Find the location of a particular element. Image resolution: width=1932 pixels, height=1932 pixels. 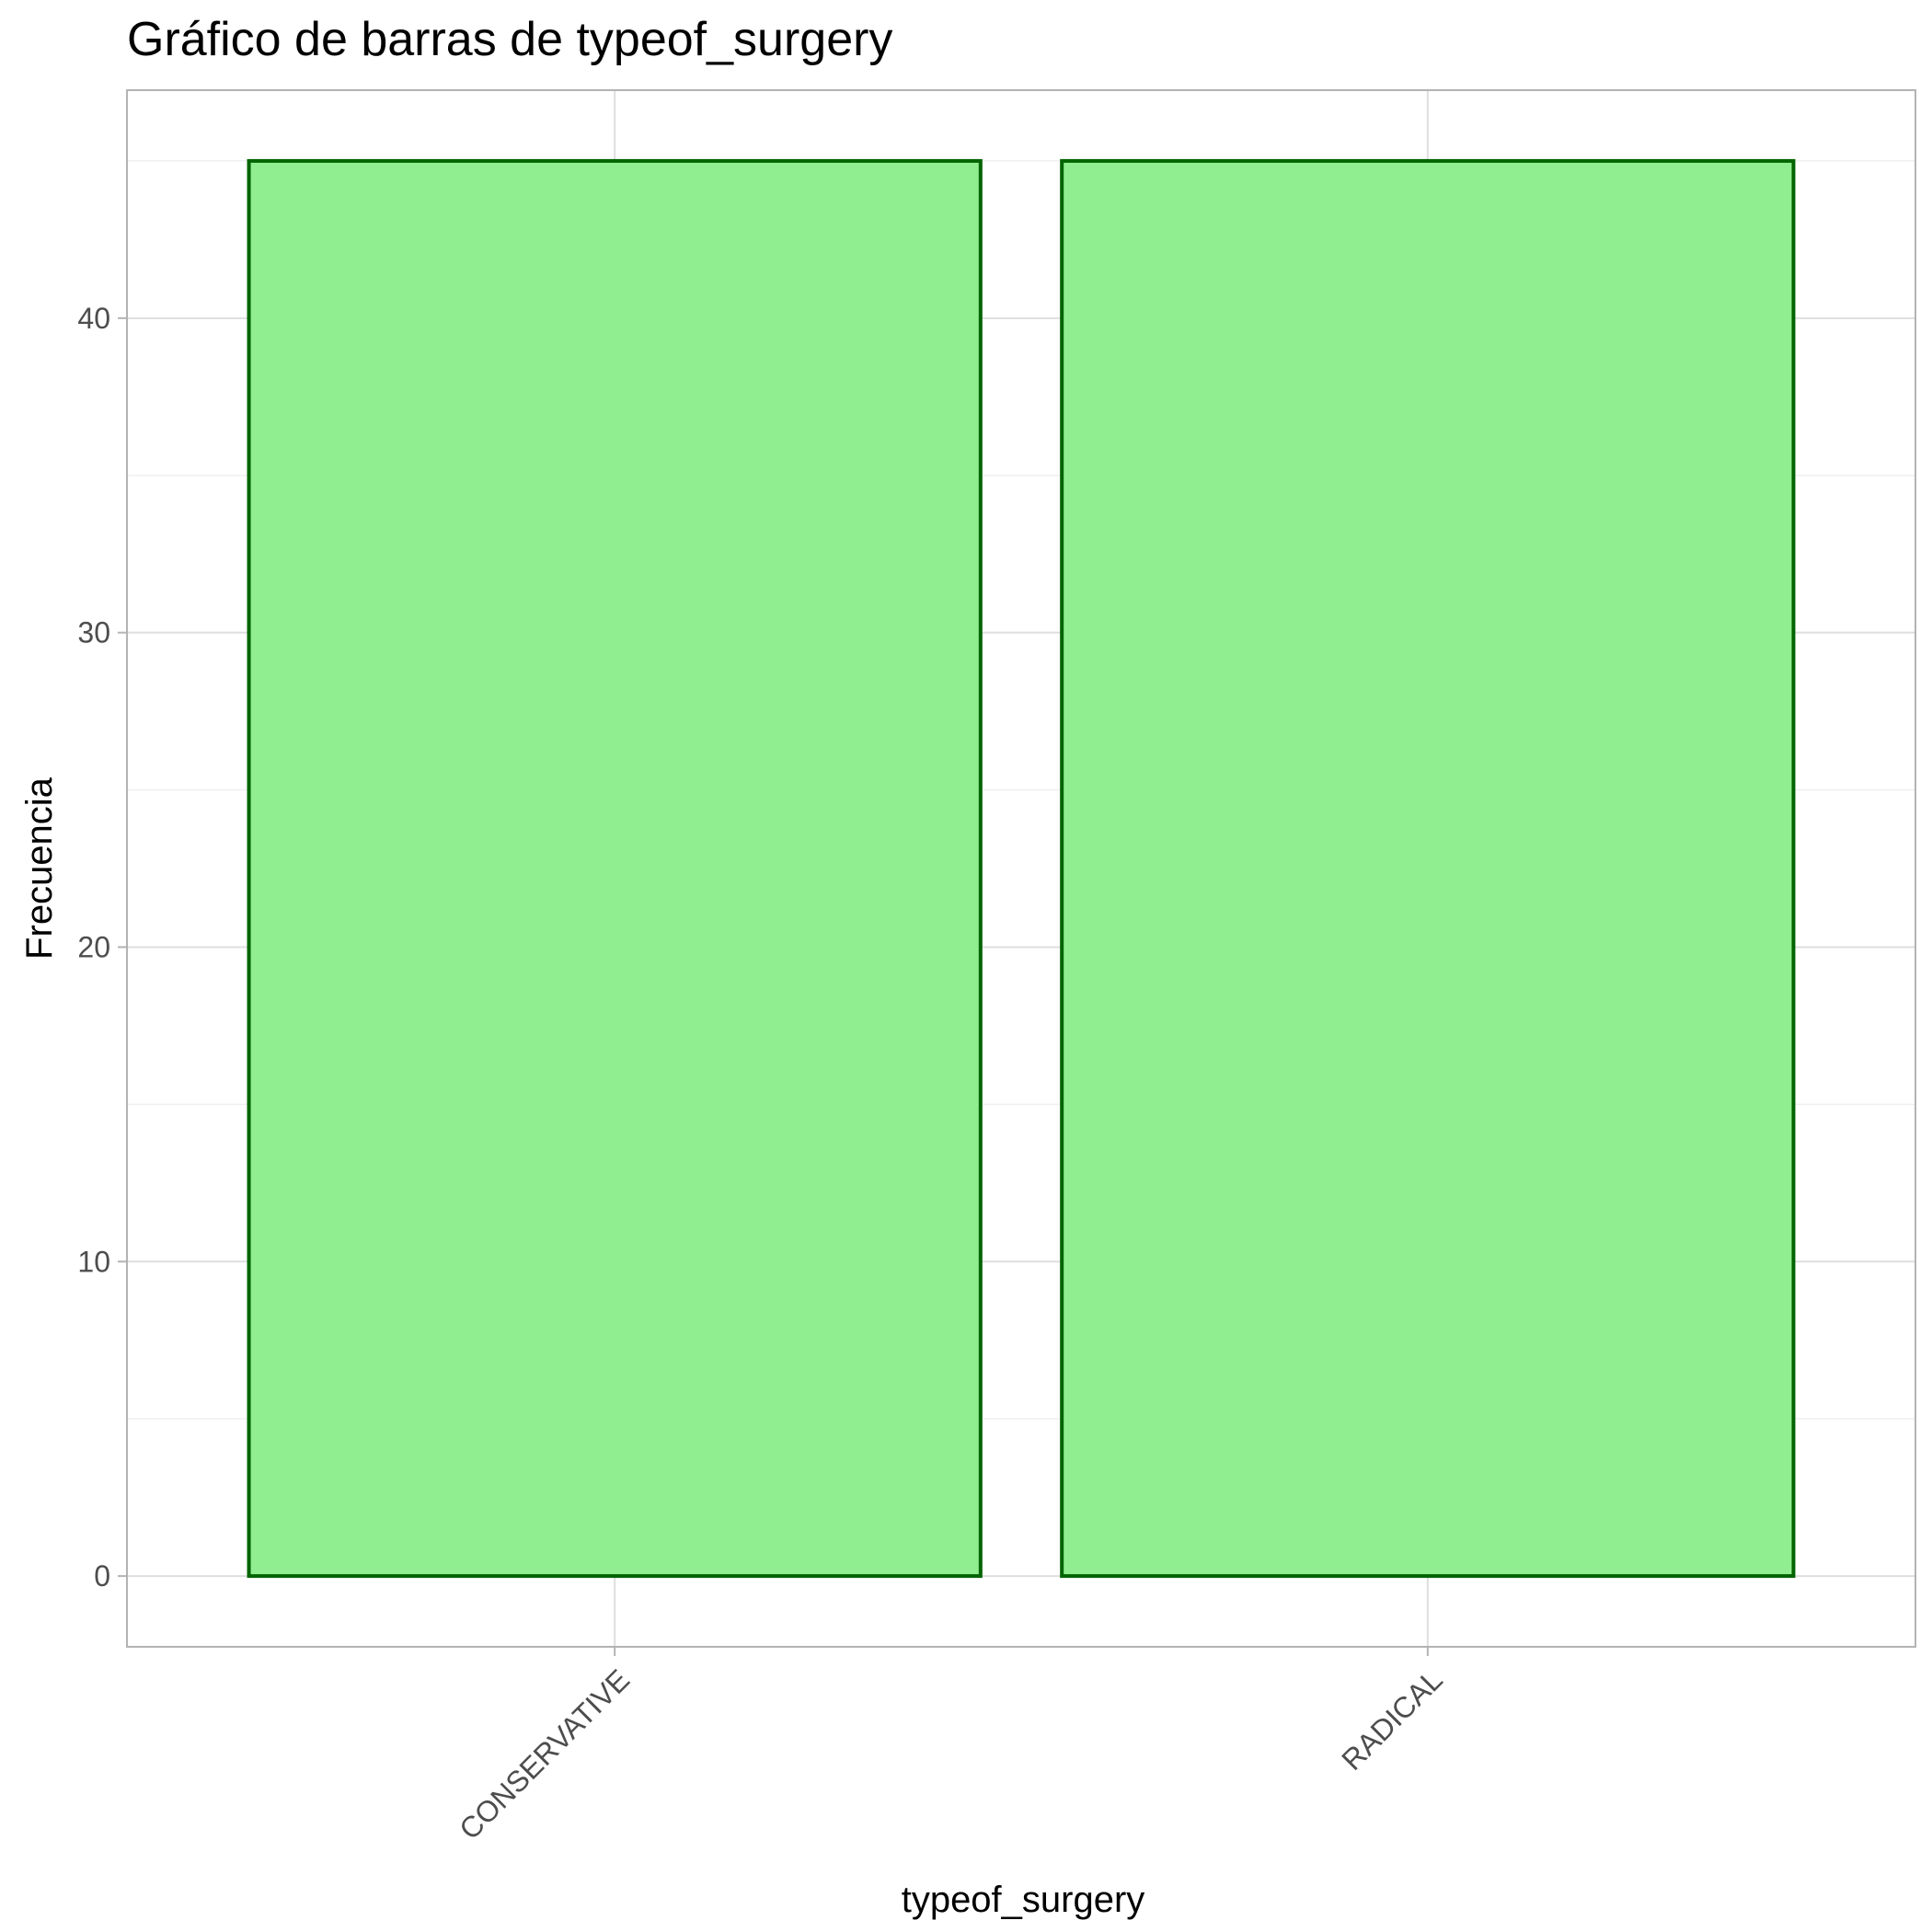

y-tick-label-0: 0 is located at coordinates (102, 1576).